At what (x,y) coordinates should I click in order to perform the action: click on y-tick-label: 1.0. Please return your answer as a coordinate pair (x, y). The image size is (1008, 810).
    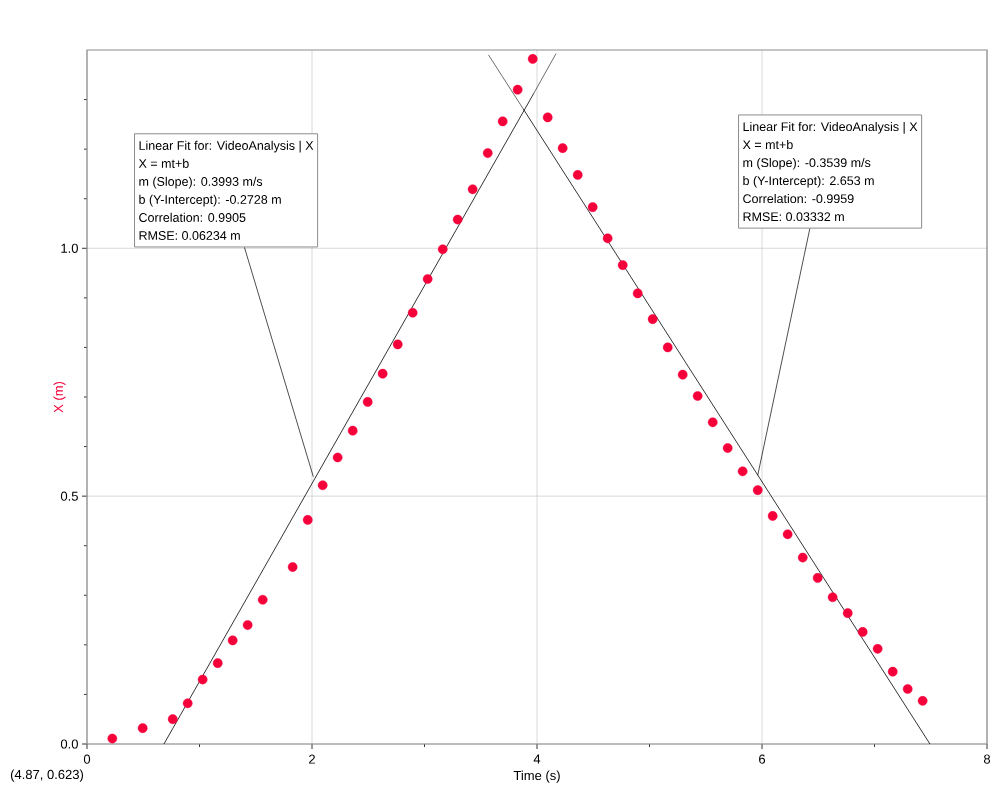
    Looking at the image, I should click on (69, 248).